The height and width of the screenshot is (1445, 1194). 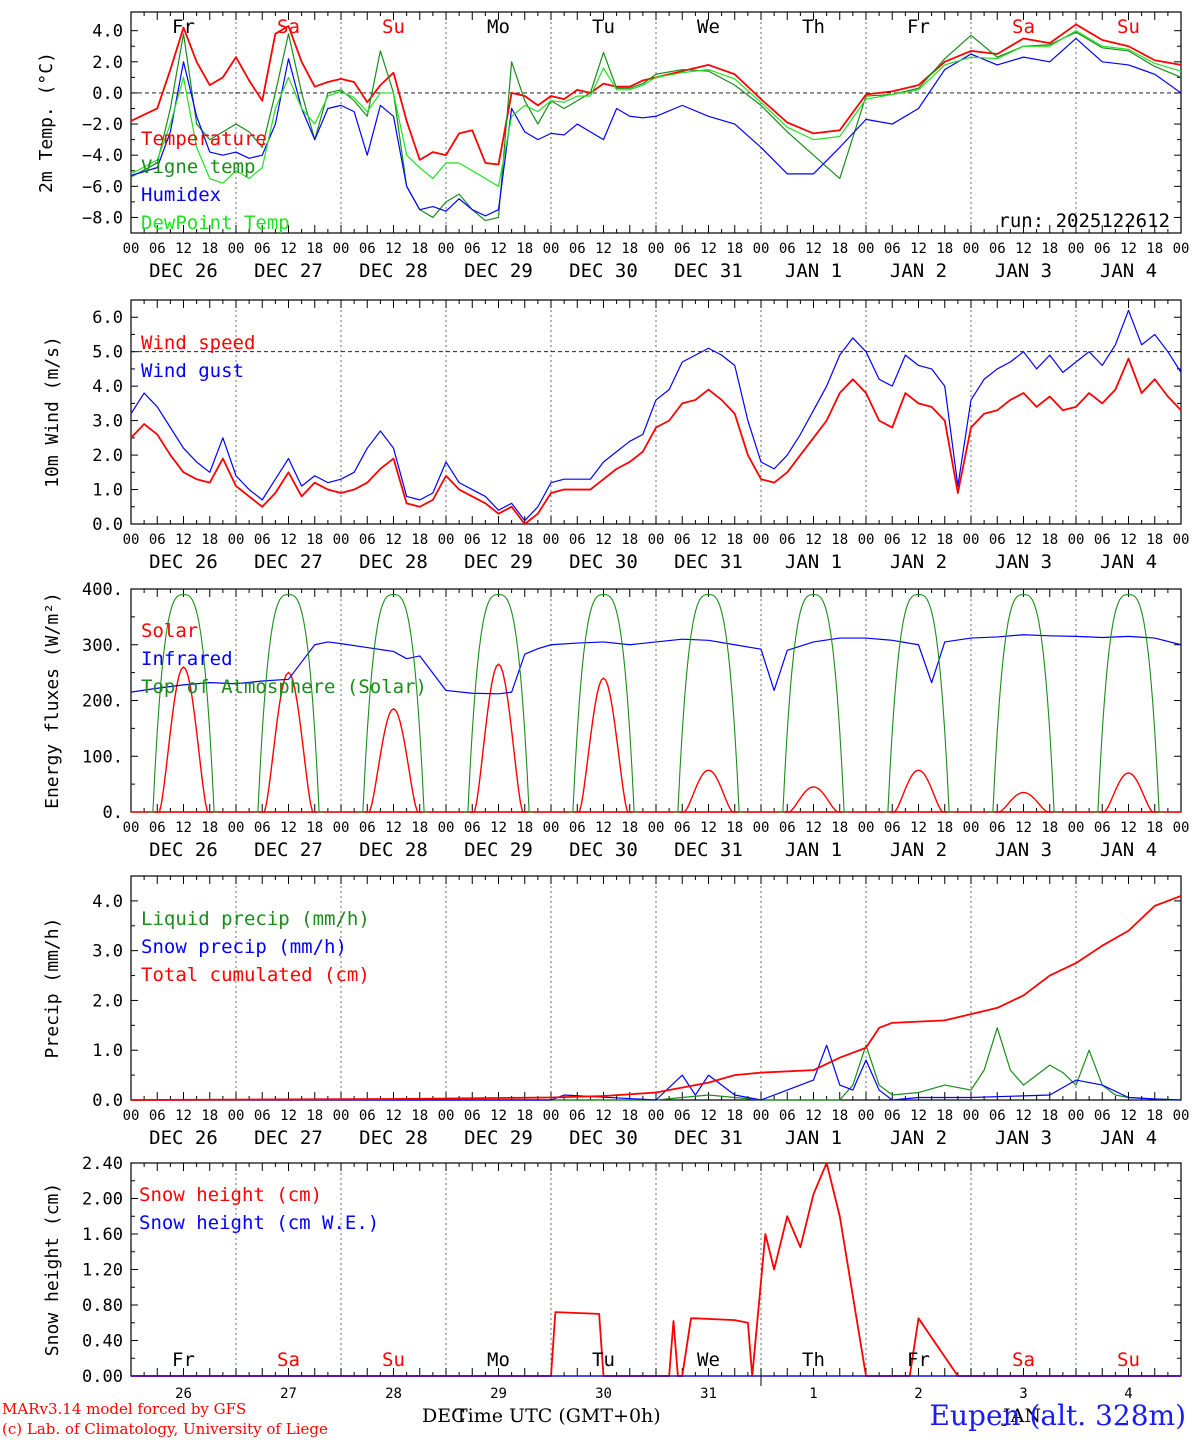 What do you see at coordinates (107, 491) in the screenshot?
I see `y-tick-label: 1.0` at bounding box center [107, 491].